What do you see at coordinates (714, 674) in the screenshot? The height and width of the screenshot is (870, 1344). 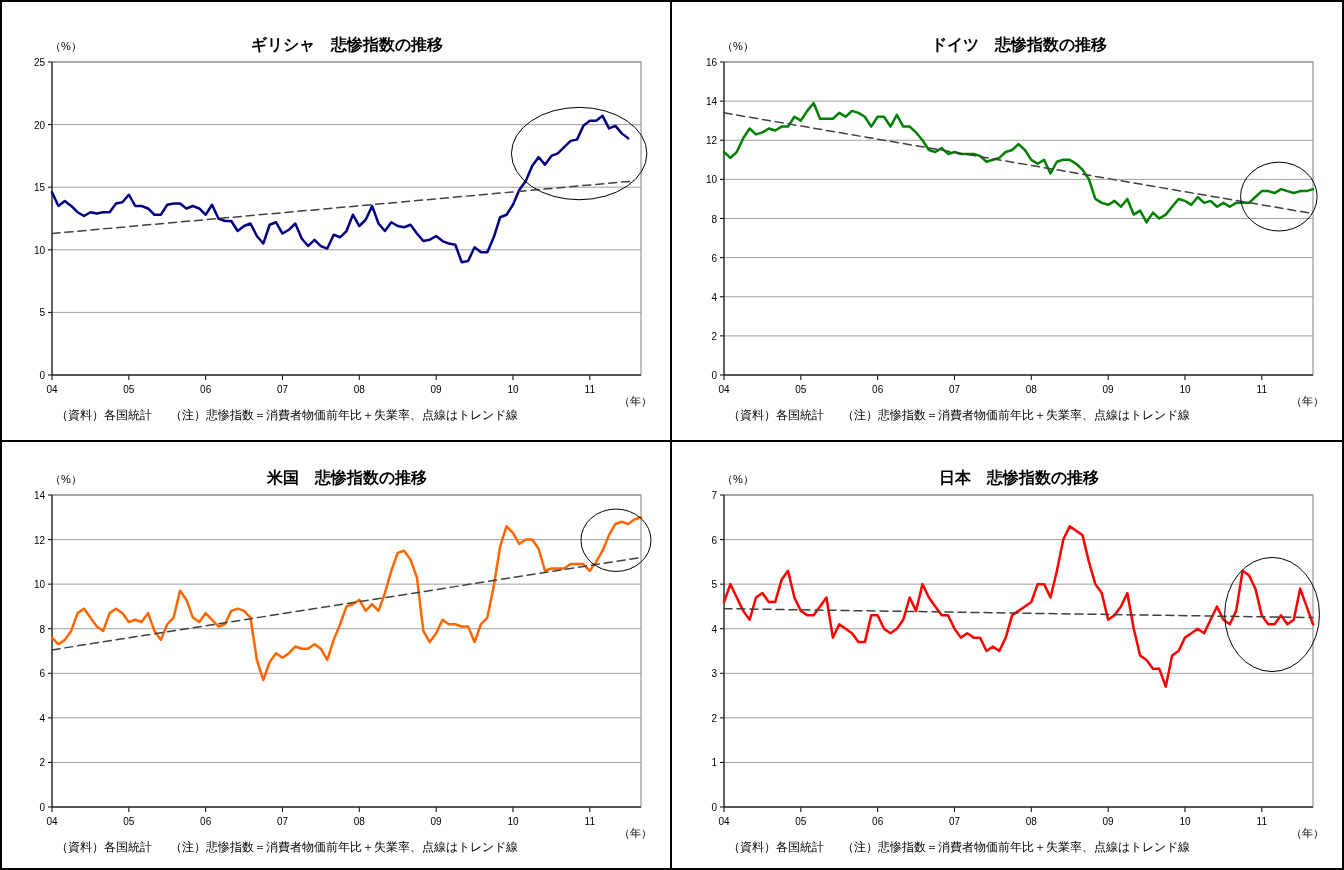 I see `y-tick-label: 3` at bounding box center [714, 674].